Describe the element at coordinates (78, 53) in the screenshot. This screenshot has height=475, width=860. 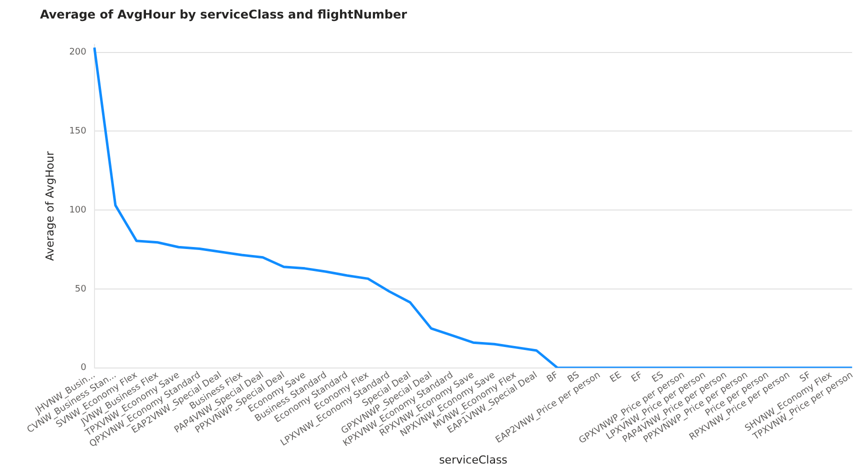
I see `y-tick-label: 200` at that location.